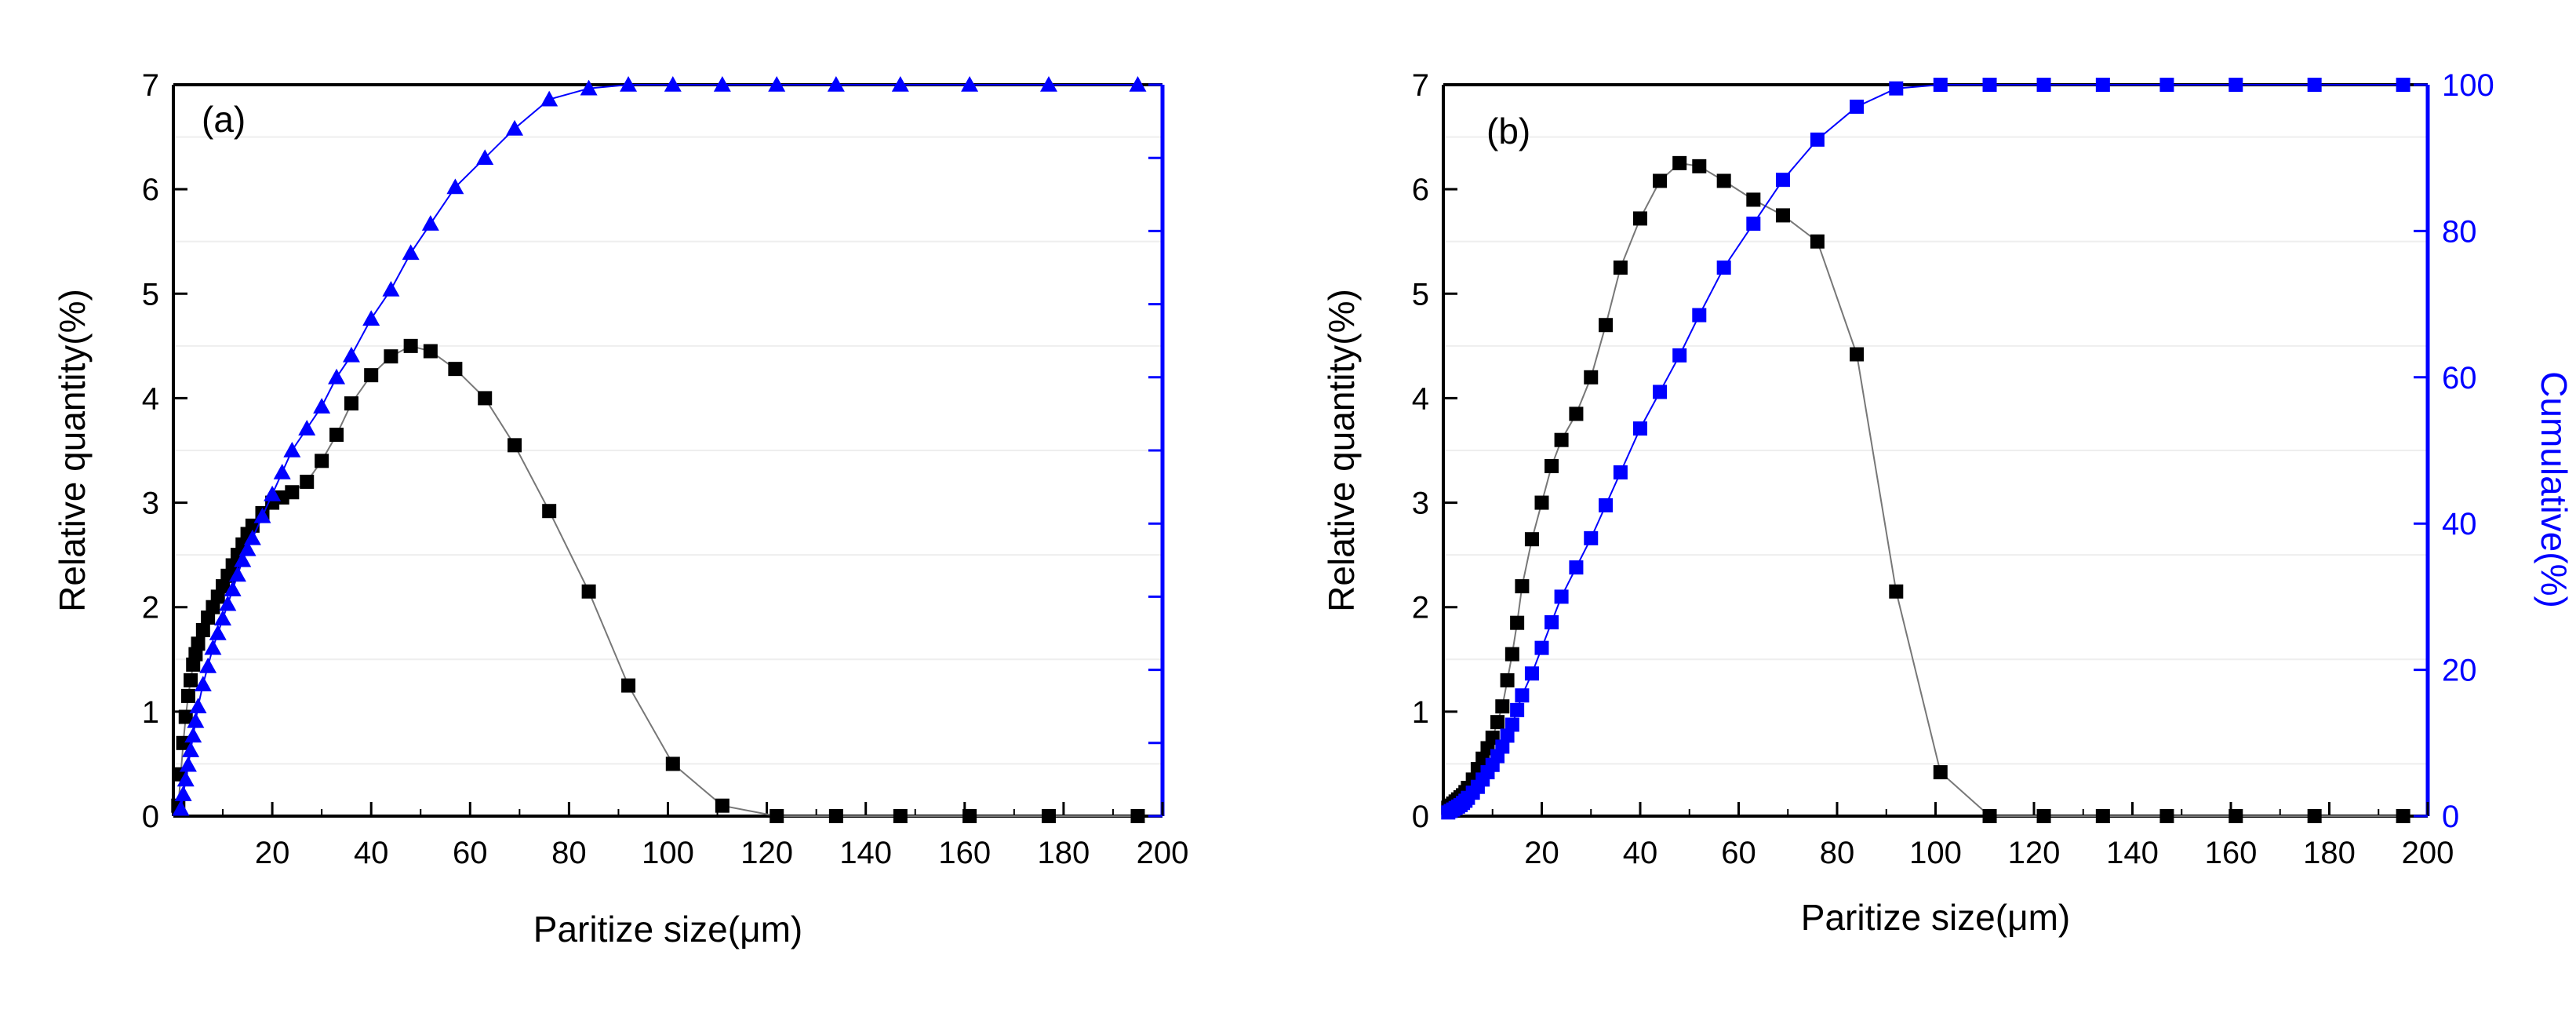 Image resolution: width=2576 pixels, height=1017 pixels. Describe the element at coordinates (1837, 853) in the screenshot. I see `x-tick-label: 80` at that location.